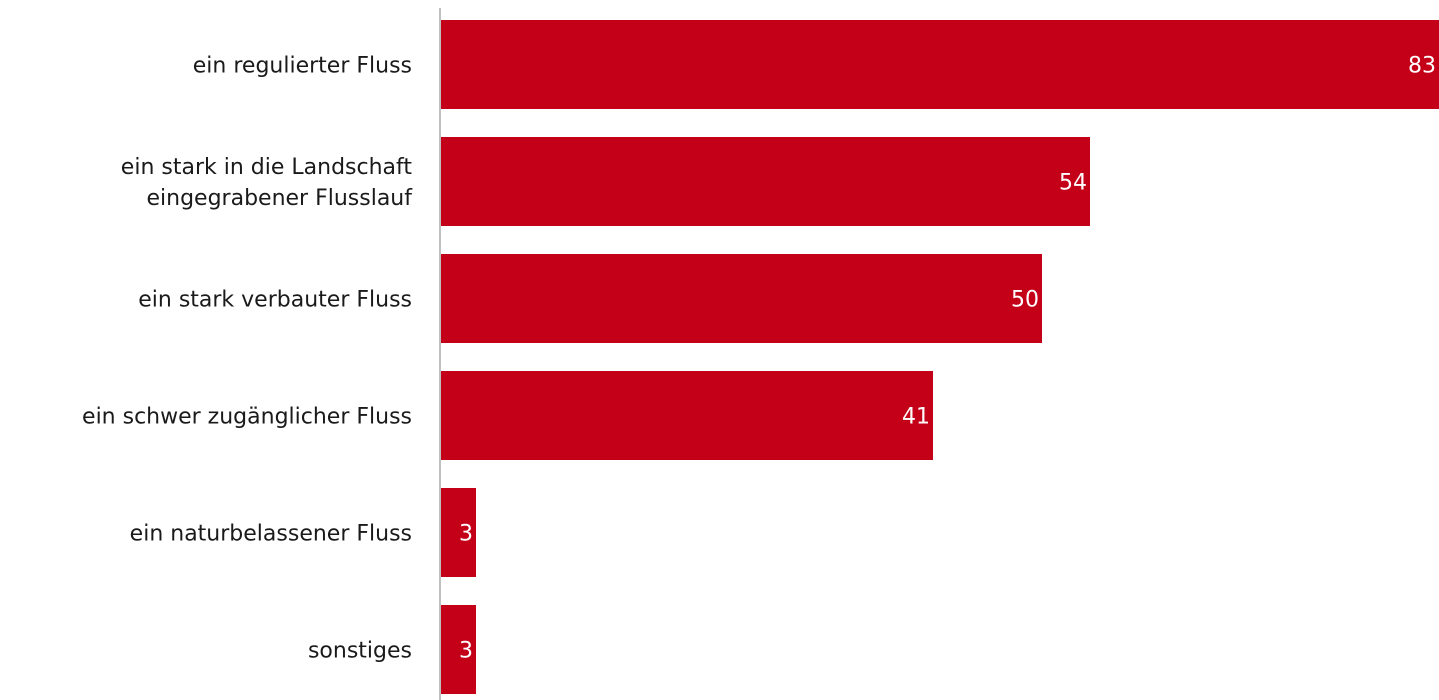  I want to click on category-label-4: ein naturbelassener Fluss, so click(271, 534).